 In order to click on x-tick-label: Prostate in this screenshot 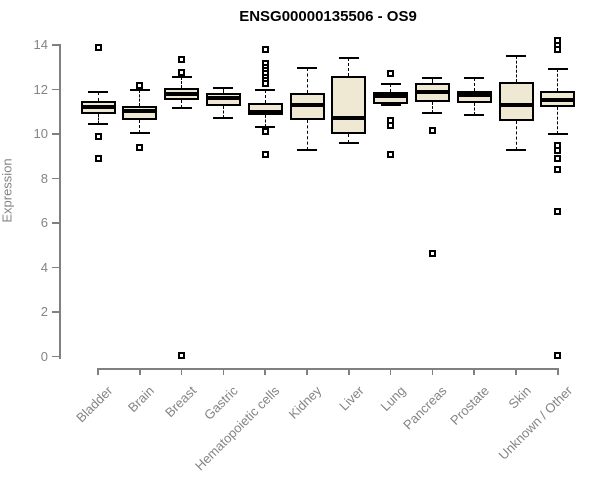, I will do `click(469, 405)`.